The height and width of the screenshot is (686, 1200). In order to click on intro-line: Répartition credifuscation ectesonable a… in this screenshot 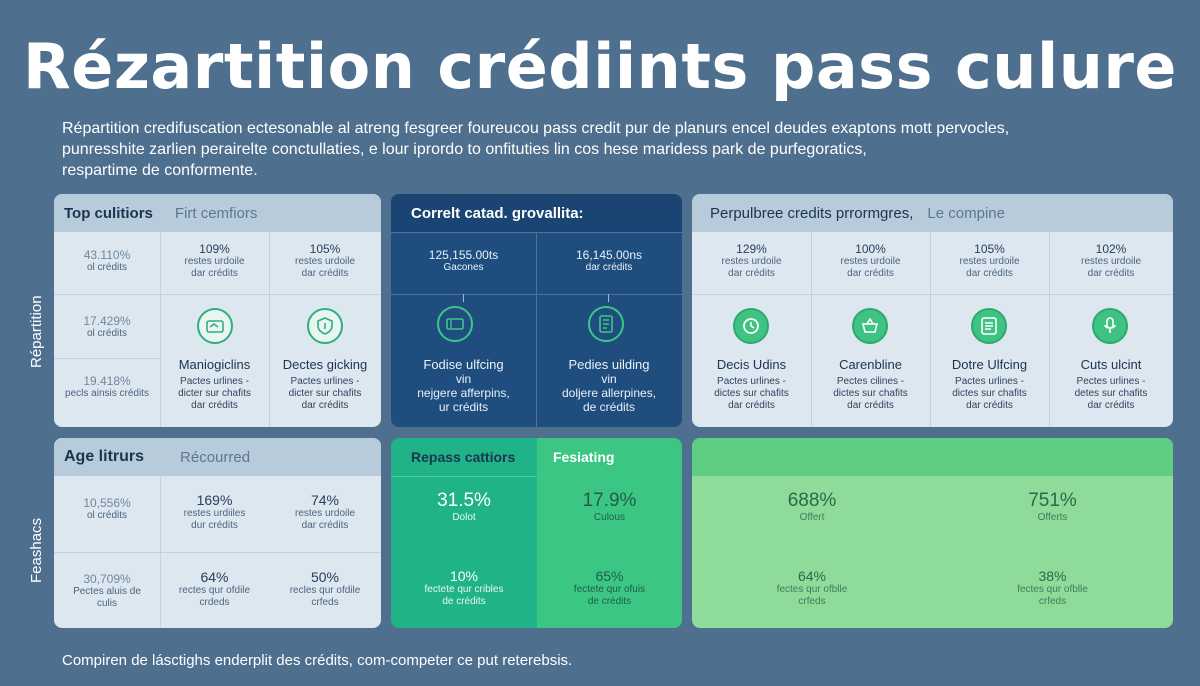, I will do `click(536, 128)`.